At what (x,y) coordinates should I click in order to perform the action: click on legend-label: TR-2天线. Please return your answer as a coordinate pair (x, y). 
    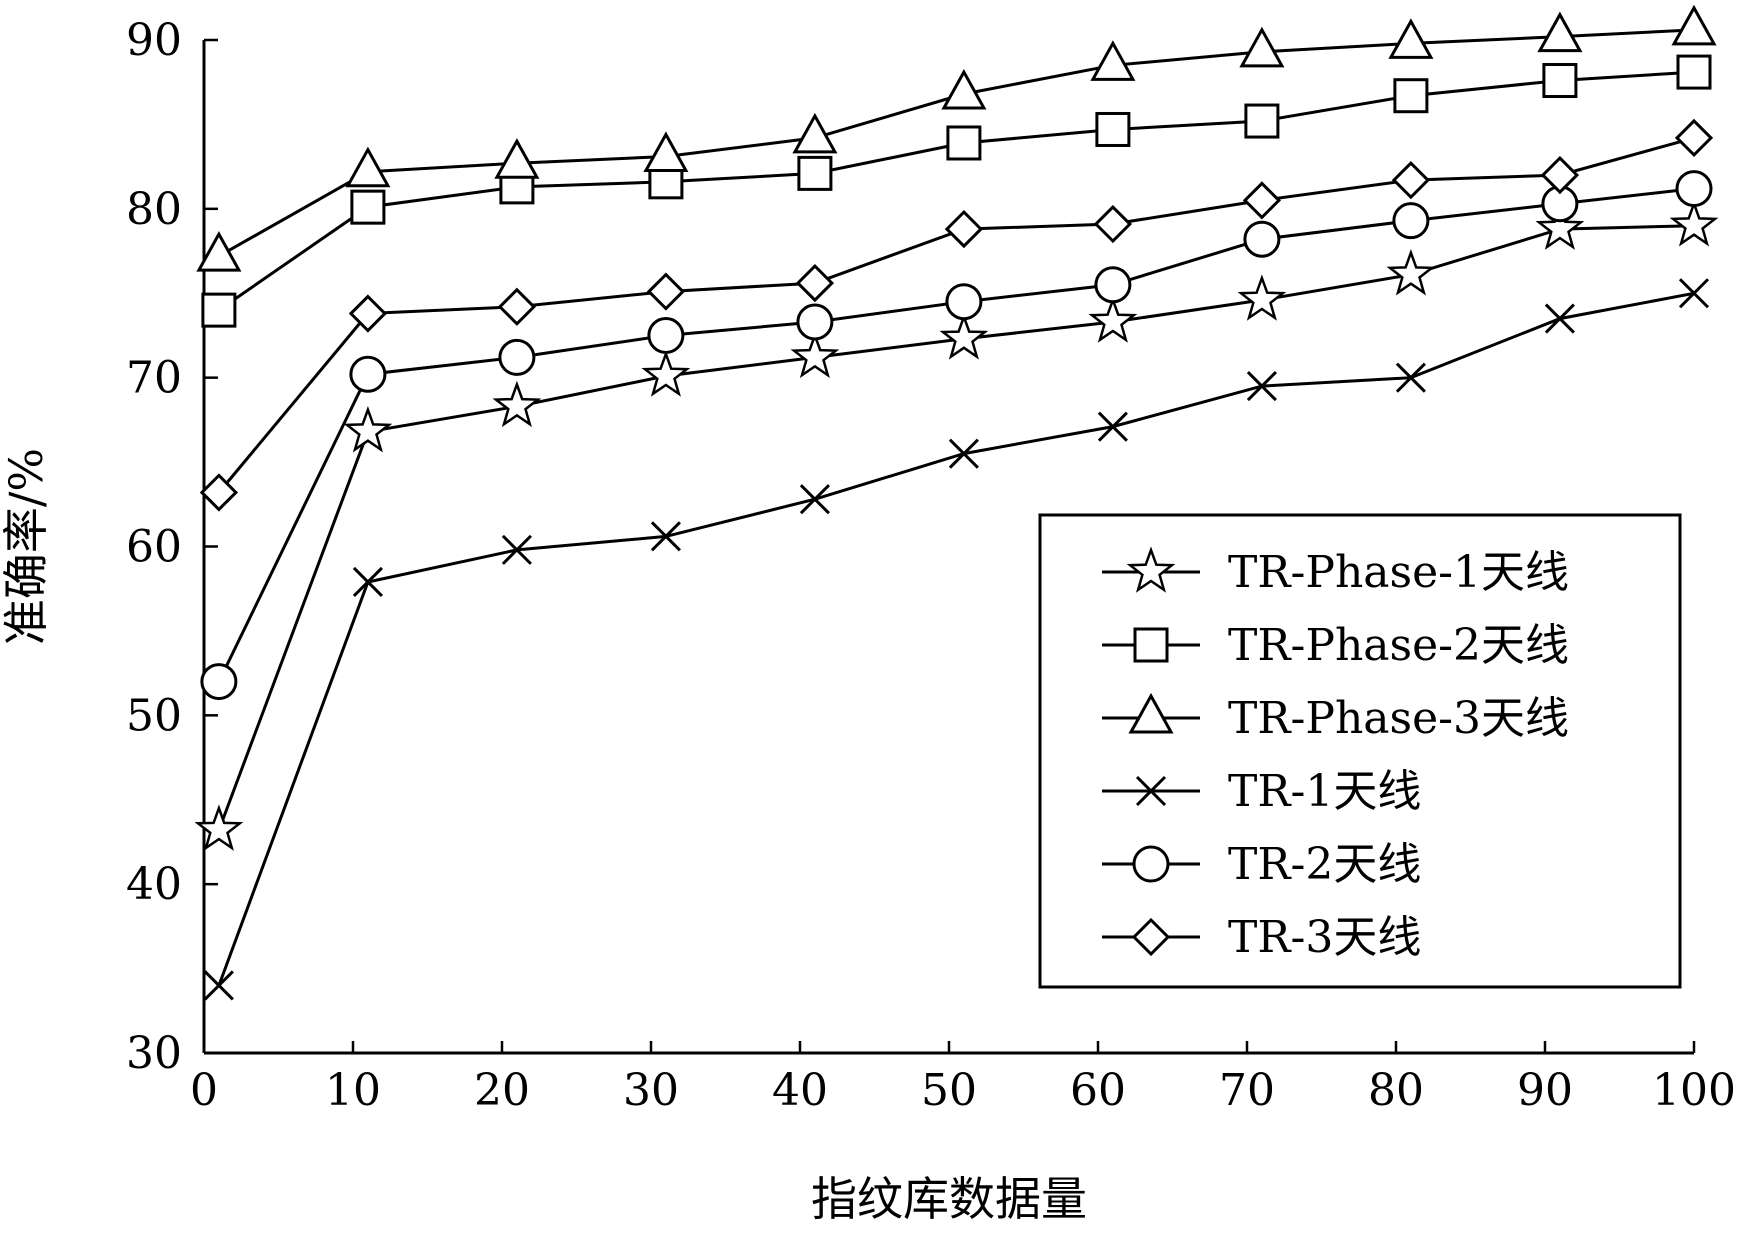
    Looking at the image, I should click on (1324, 864).